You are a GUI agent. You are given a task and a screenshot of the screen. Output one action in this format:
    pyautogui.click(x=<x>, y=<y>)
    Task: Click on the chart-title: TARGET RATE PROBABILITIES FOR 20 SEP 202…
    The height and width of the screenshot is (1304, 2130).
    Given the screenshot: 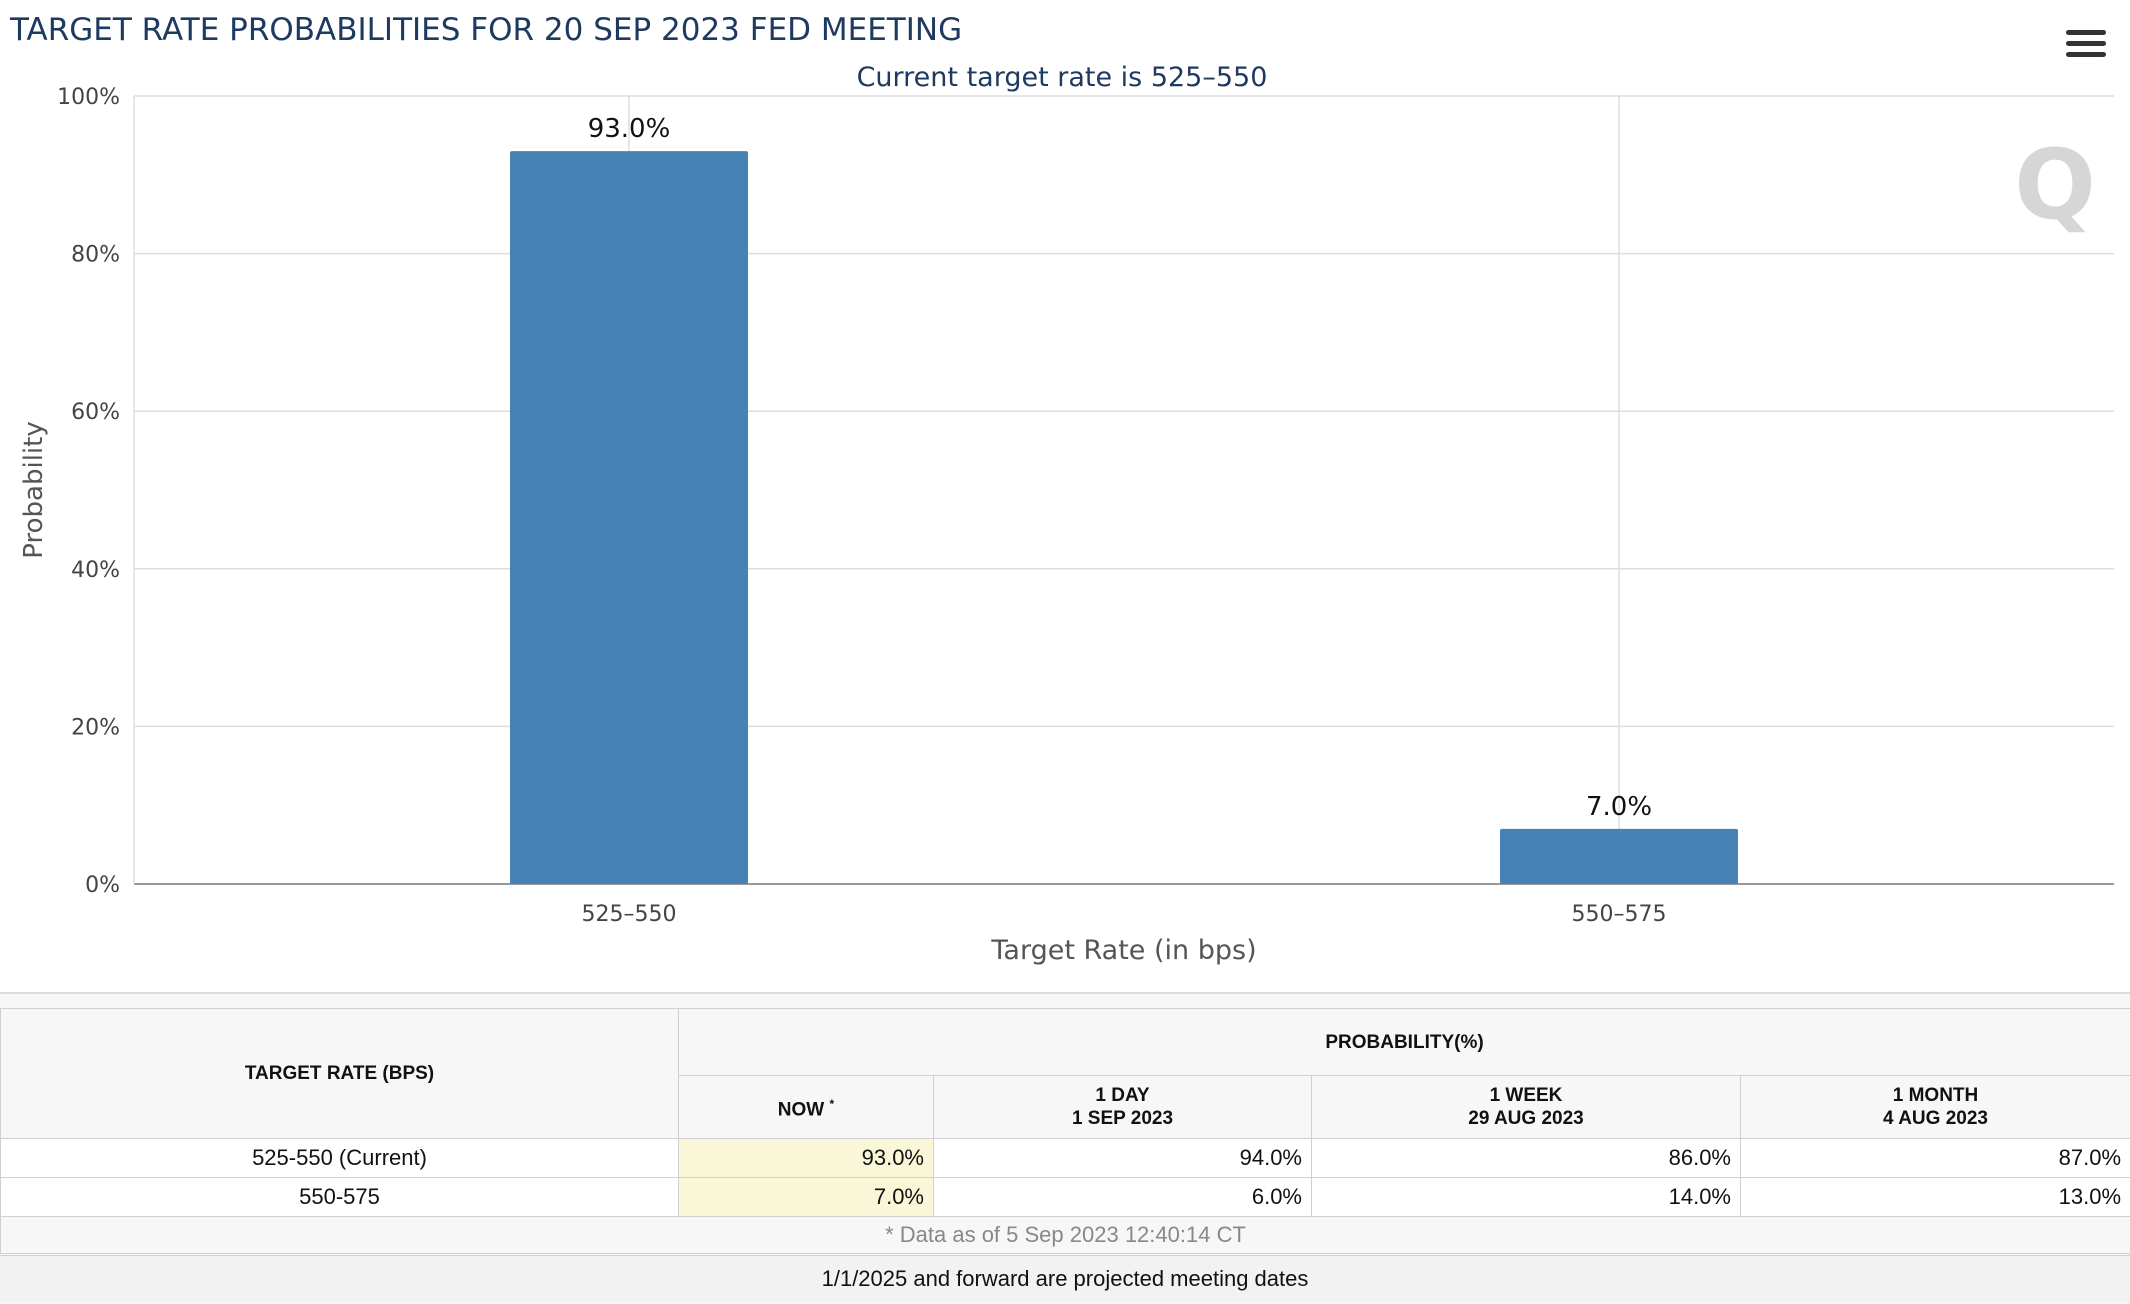 What is the action you would take?
    pyautogui.click(x=485, y=30)
    